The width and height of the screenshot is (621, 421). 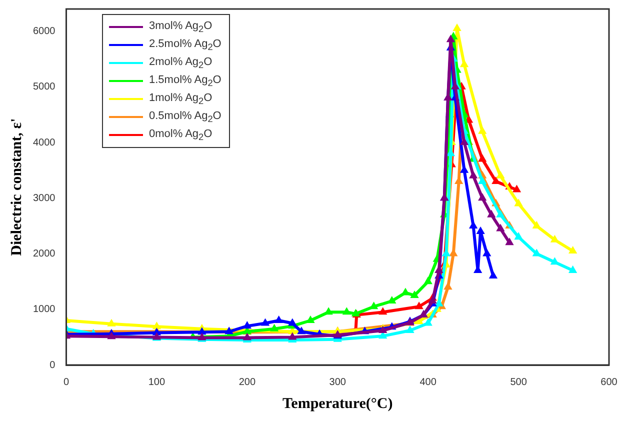 I want to click on x-tick-label: 500, so click(x=519, y=382).